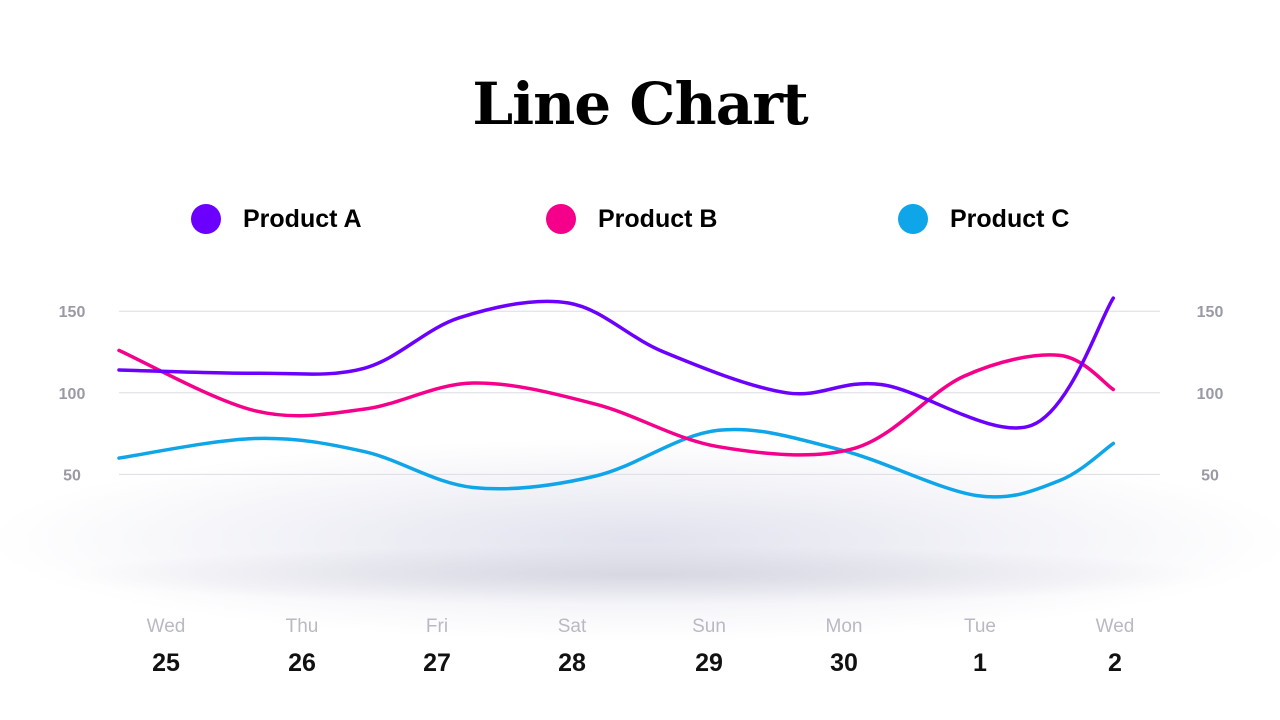  Describe the element at coordinates (844, 626) in the screenshot. I see `x-tick-day: Mon` at that location.